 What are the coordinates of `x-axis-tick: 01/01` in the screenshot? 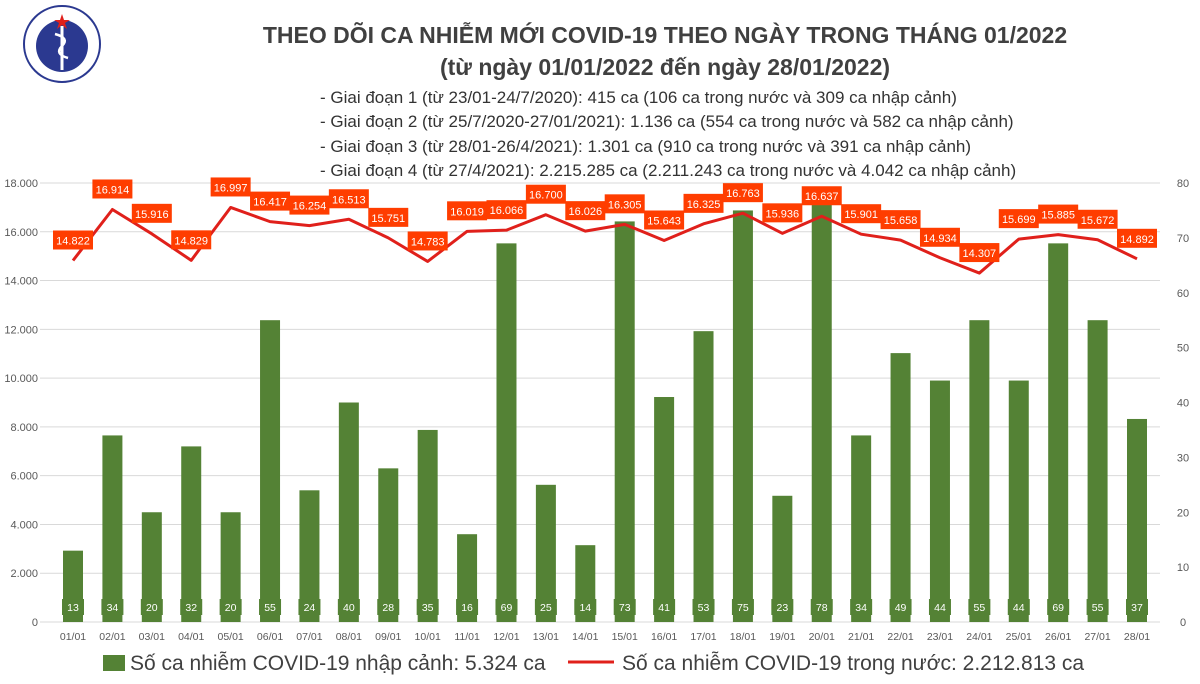 It's located at (73, 637).